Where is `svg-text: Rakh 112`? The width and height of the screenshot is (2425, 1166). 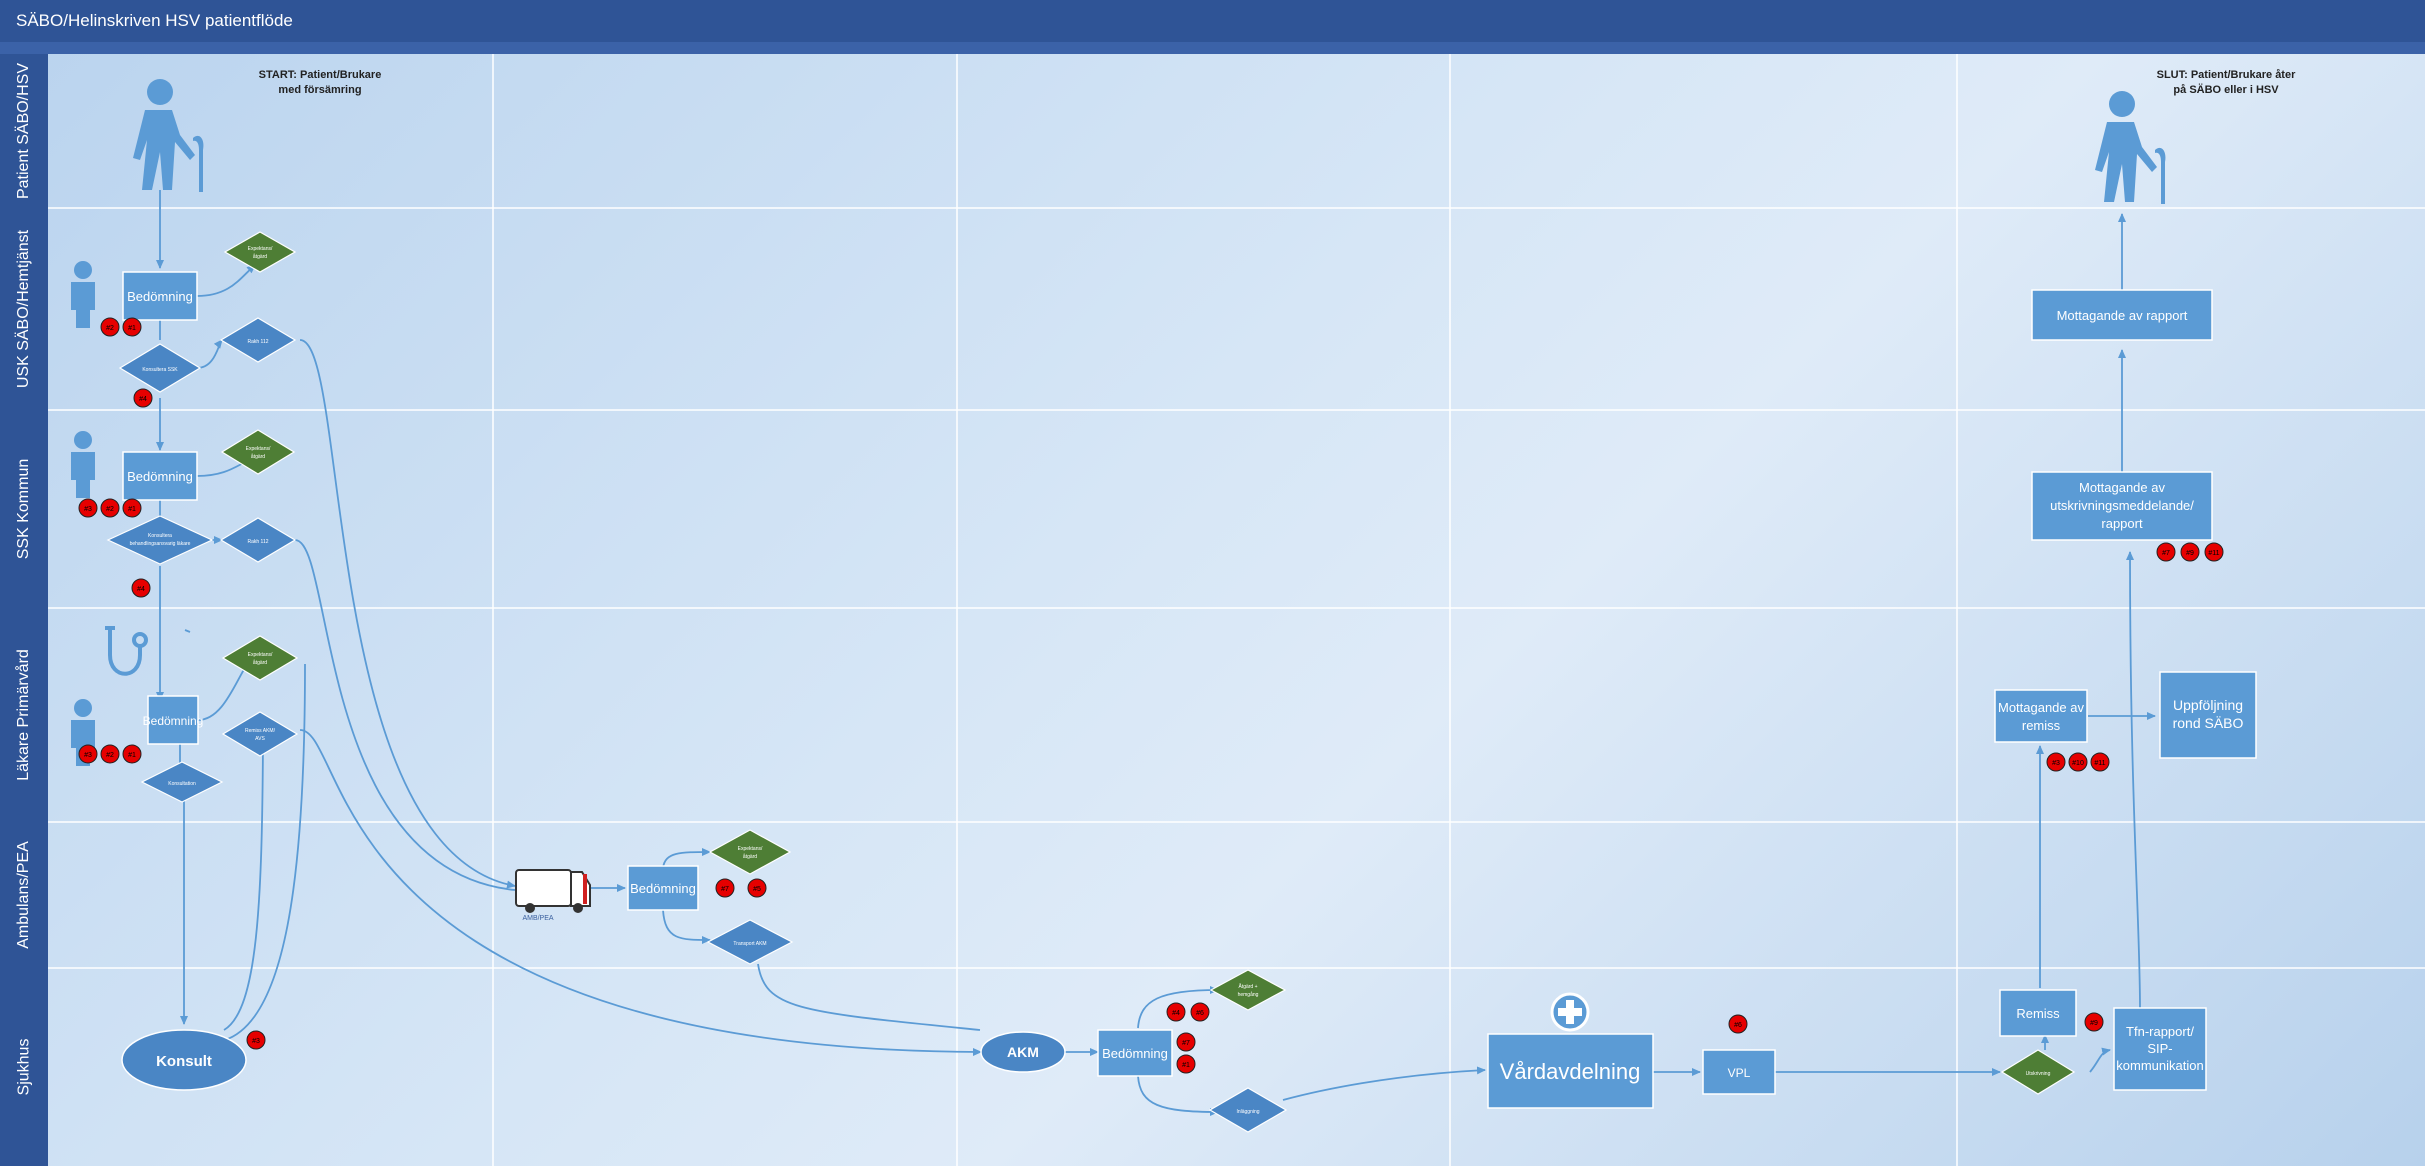 svg-text: Rakh 112 is located at coordinates (257, 342).